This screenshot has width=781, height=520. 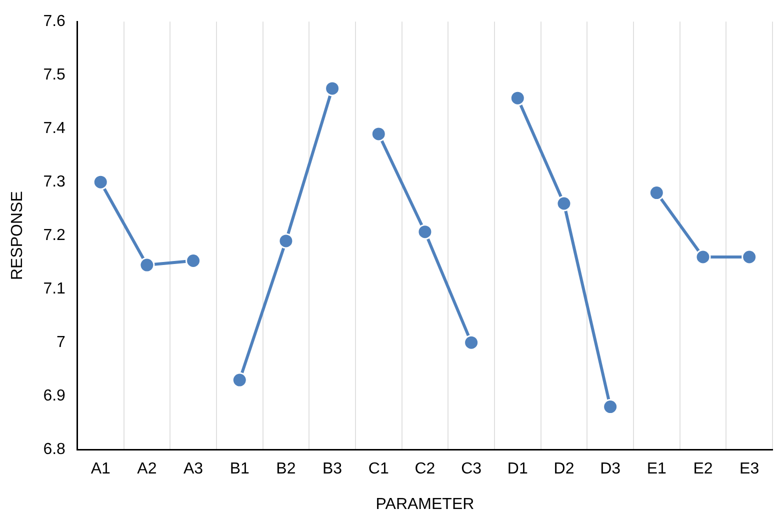 What do you see at coordinates (54, 182) in the screenshot?
I see `y-tick-label: 7.3` at bounding box center [54, 182].